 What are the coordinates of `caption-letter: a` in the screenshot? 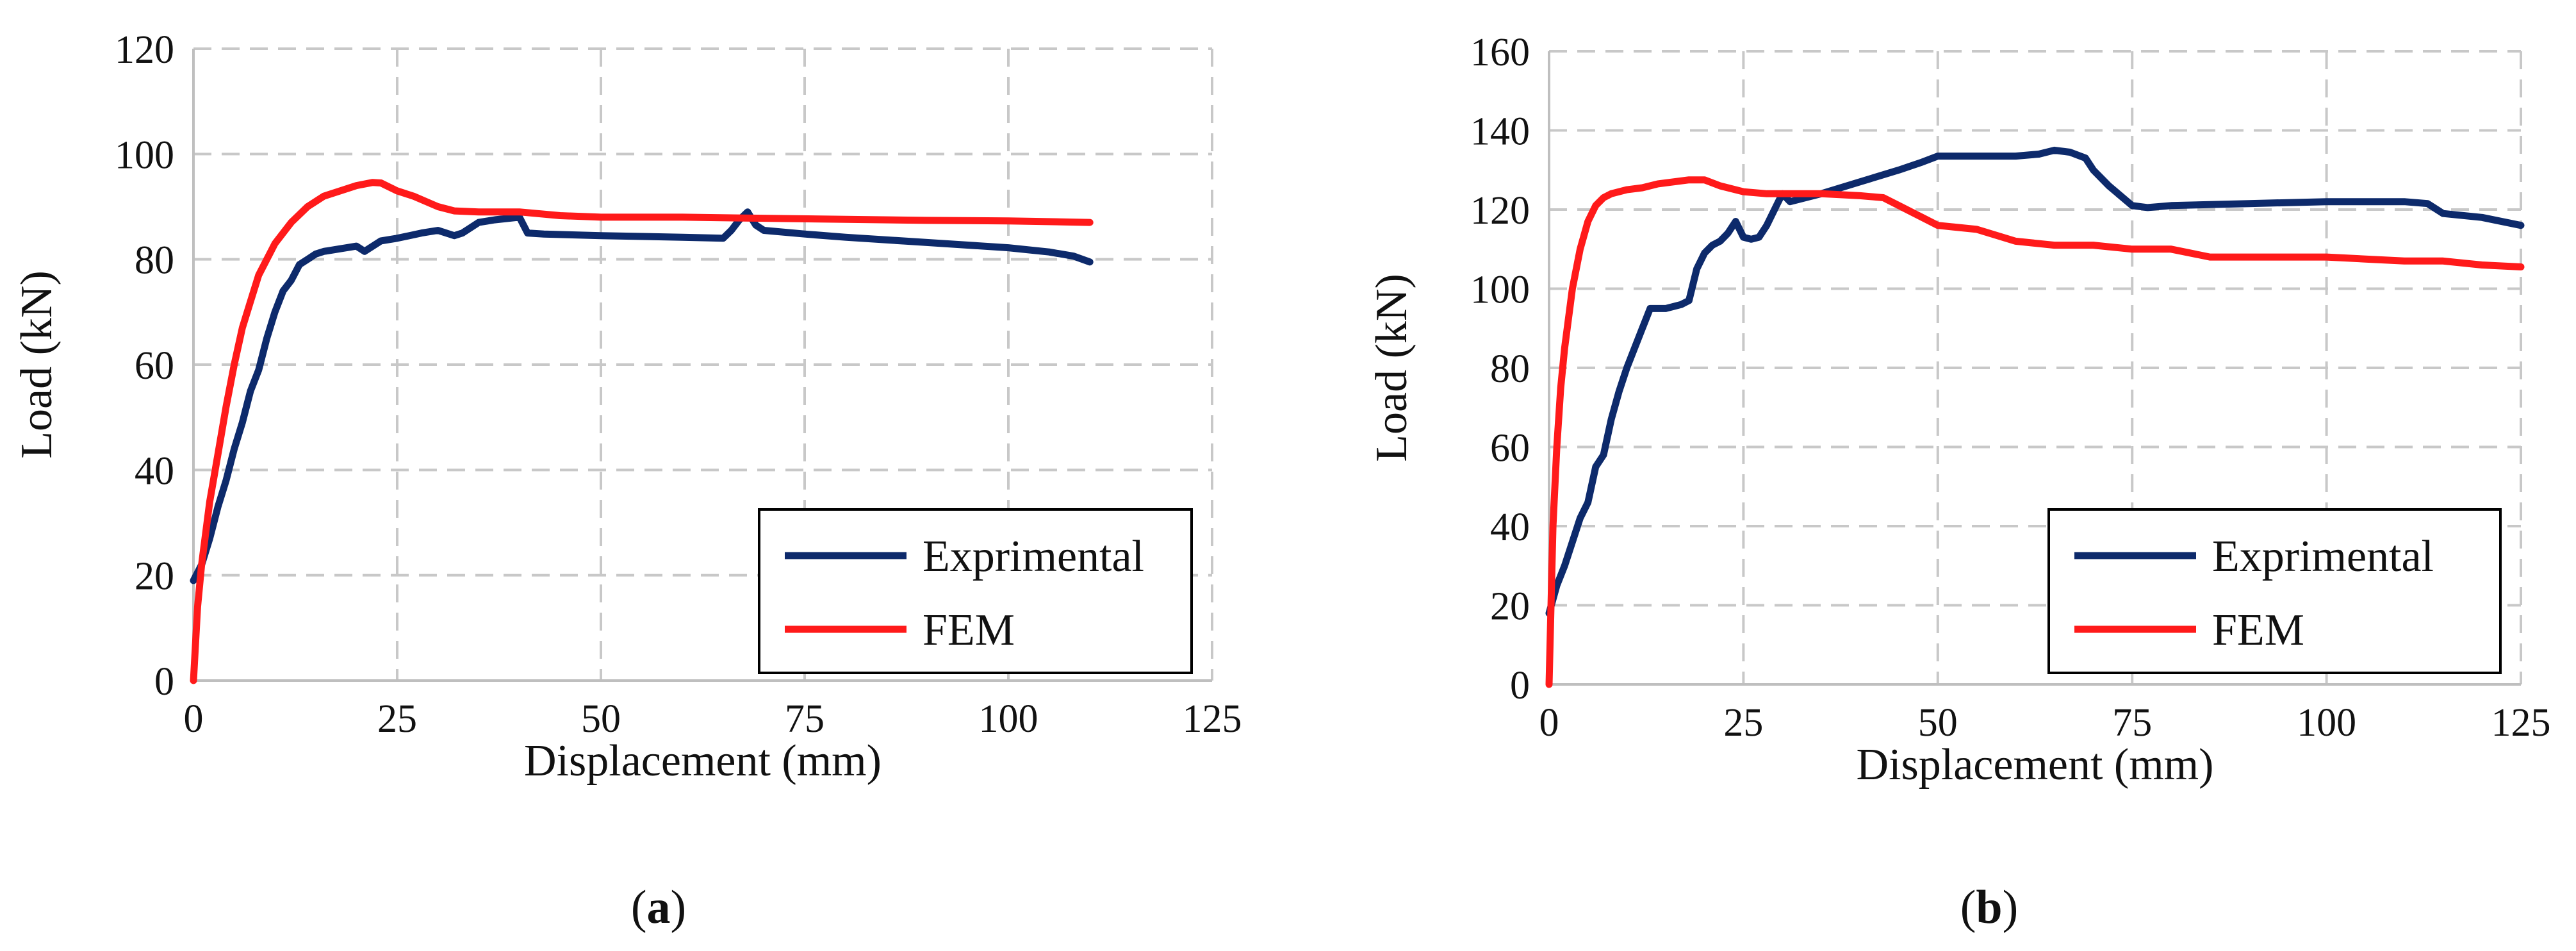 It's located at (659, 907).